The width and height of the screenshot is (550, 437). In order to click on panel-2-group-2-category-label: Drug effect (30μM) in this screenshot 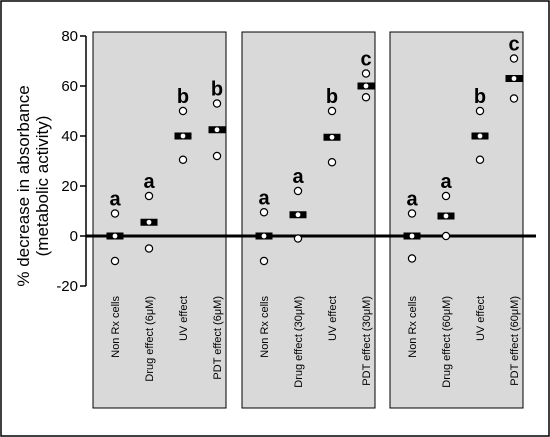, I will do `click(299, 342)`.